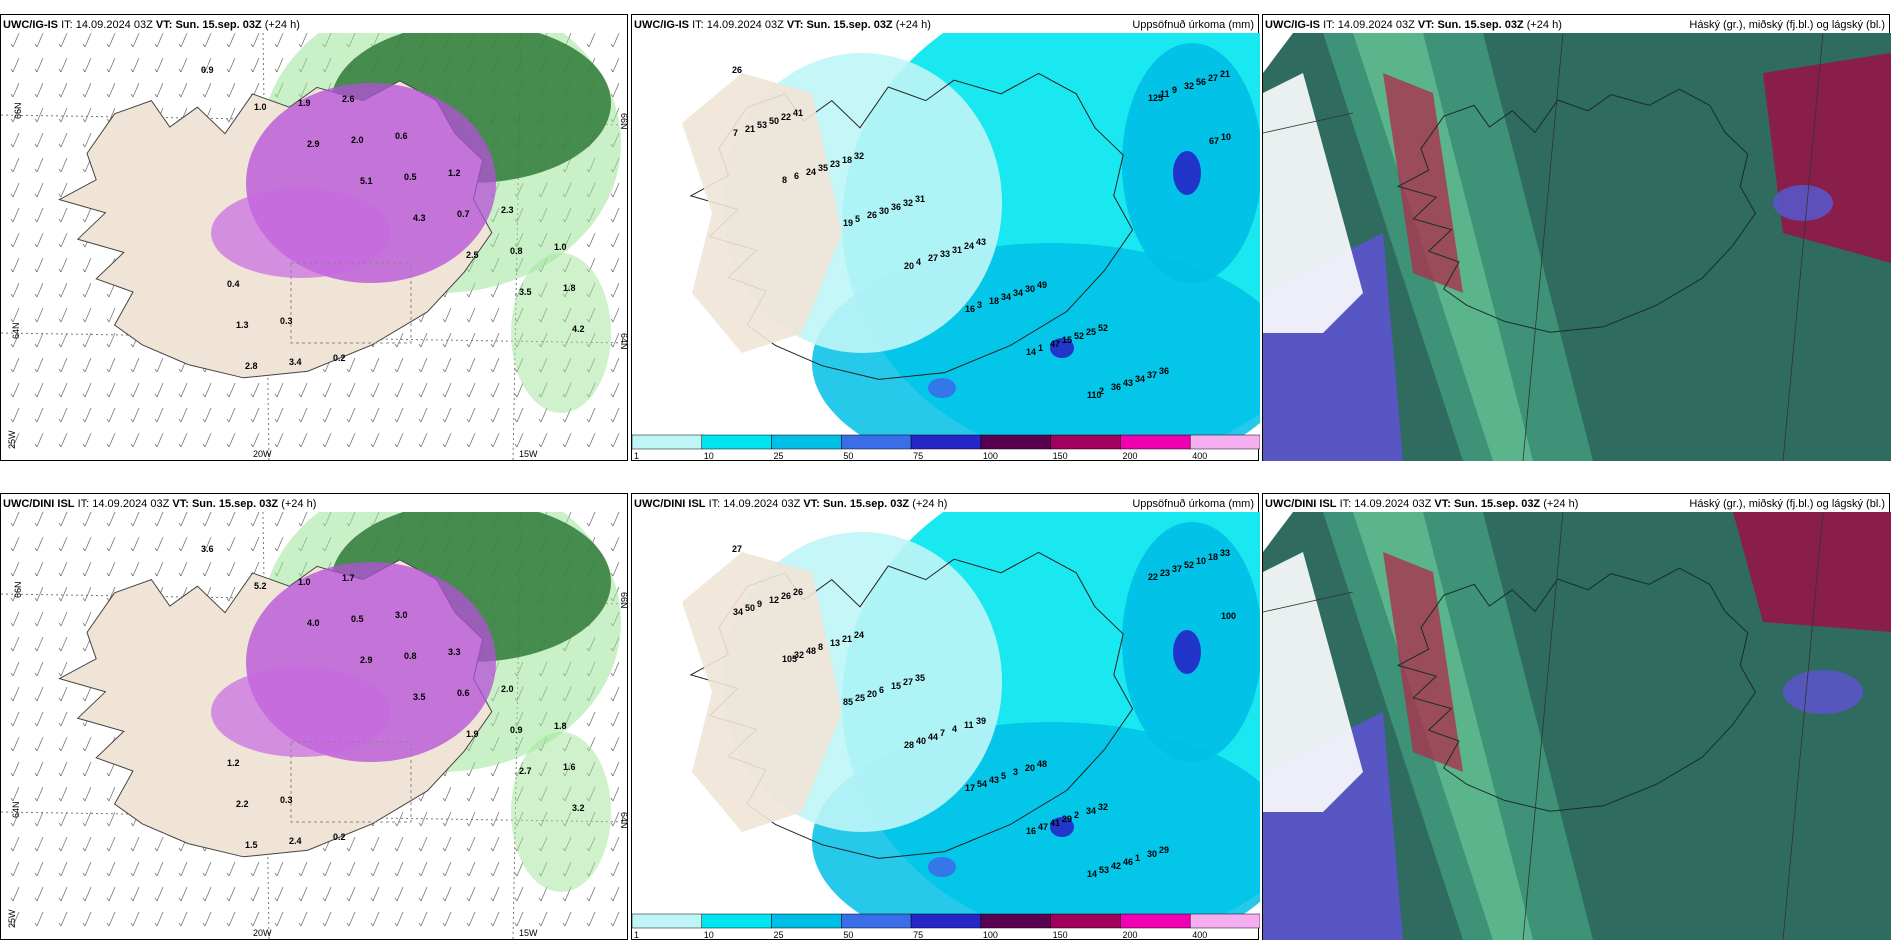 This screenshot has width=1900, height=950. I want to click on wind-value: 2.6, so click(348, 99).